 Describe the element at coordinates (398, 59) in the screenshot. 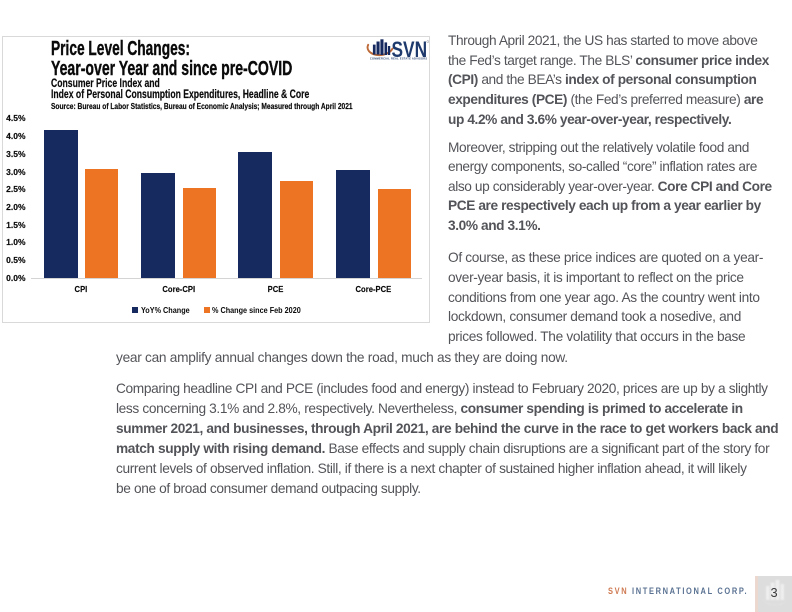

I see `svg-text:COMMERCIAL REAL ESTATE ADVISOR: COMMERCIAL REAL ESTATE ADVISORS` at that location.